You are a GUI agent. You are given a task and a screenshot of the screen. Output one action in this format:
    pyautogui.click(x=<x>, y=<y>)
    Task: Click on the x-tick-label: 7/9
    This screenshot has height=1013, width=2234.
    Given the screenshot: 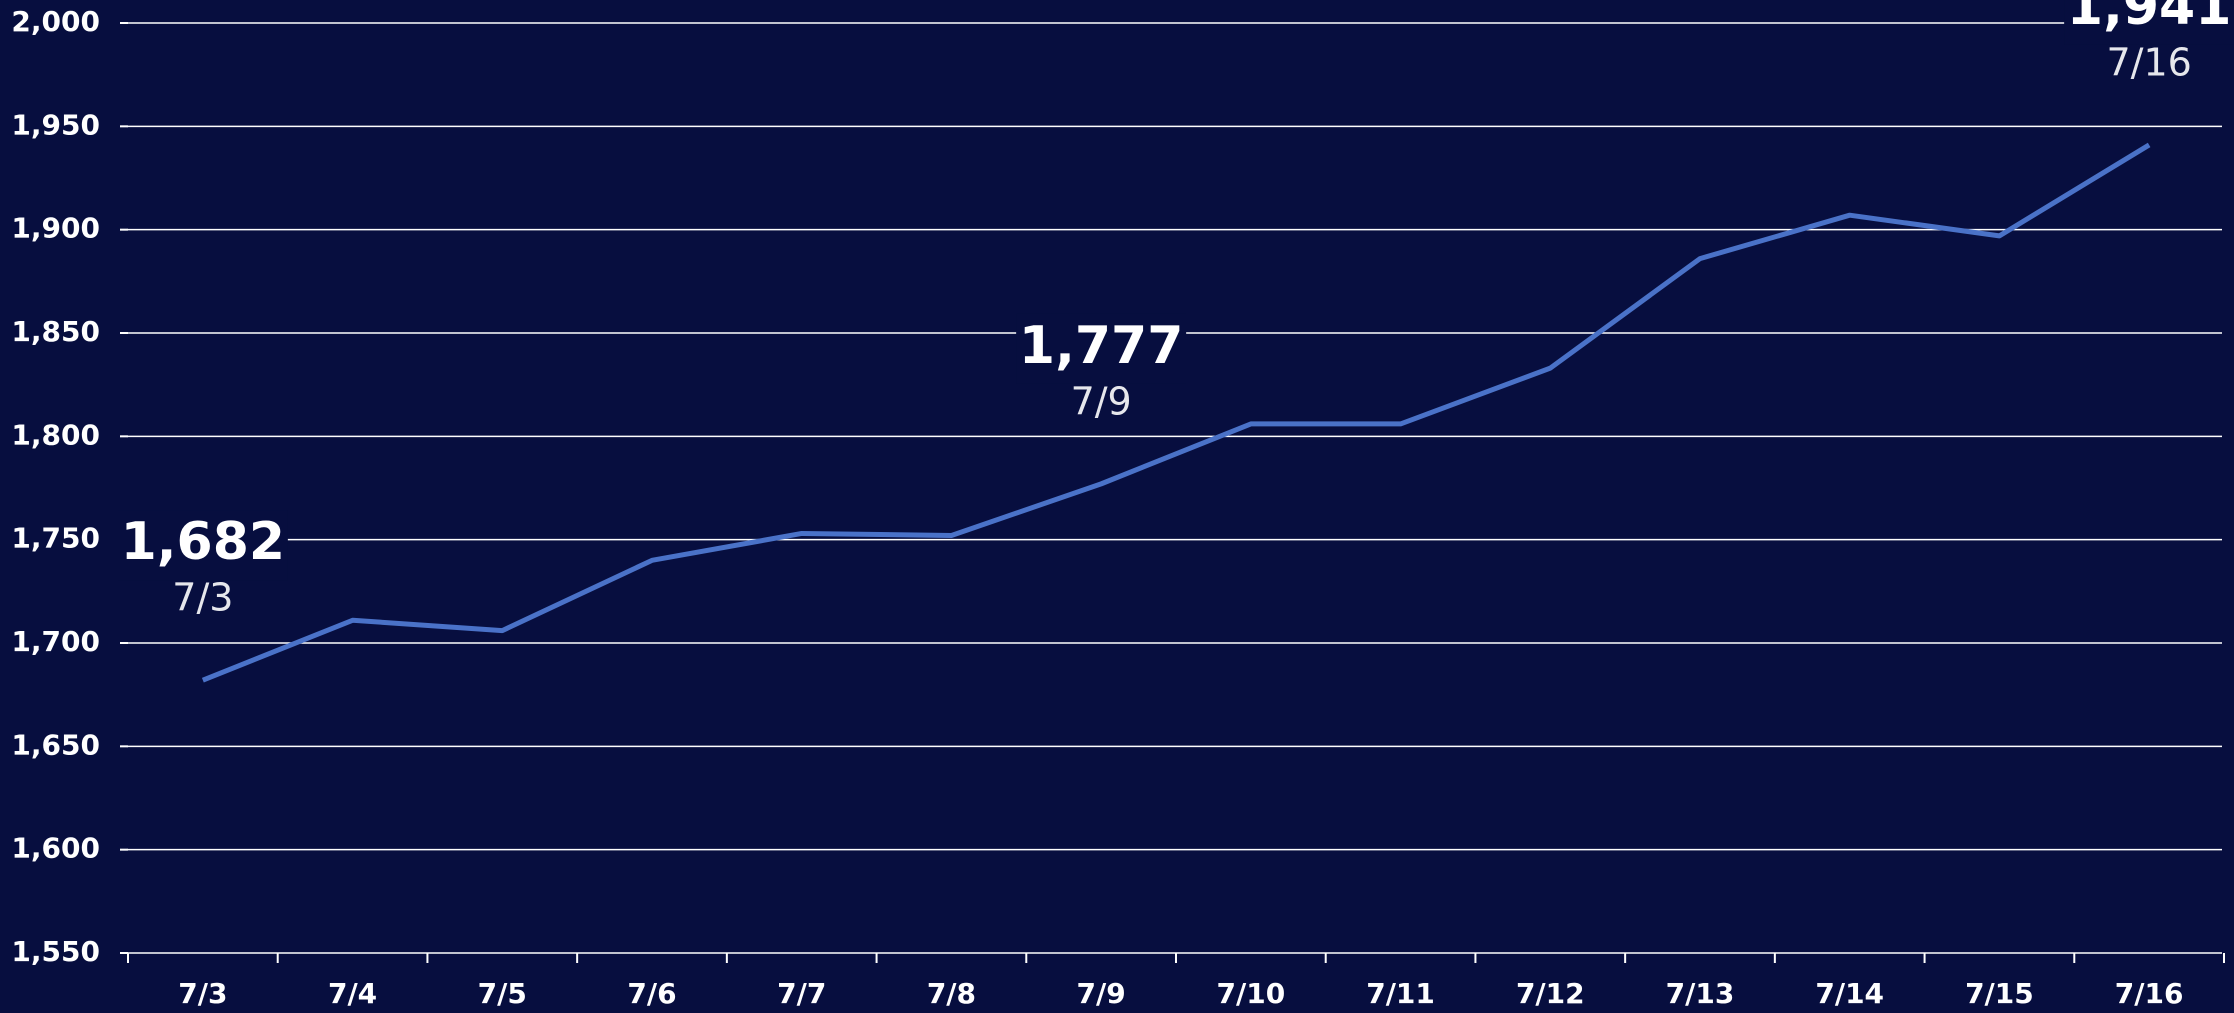 What is the action you would take?
    pyautogui.click(x=1101, y=993)
    